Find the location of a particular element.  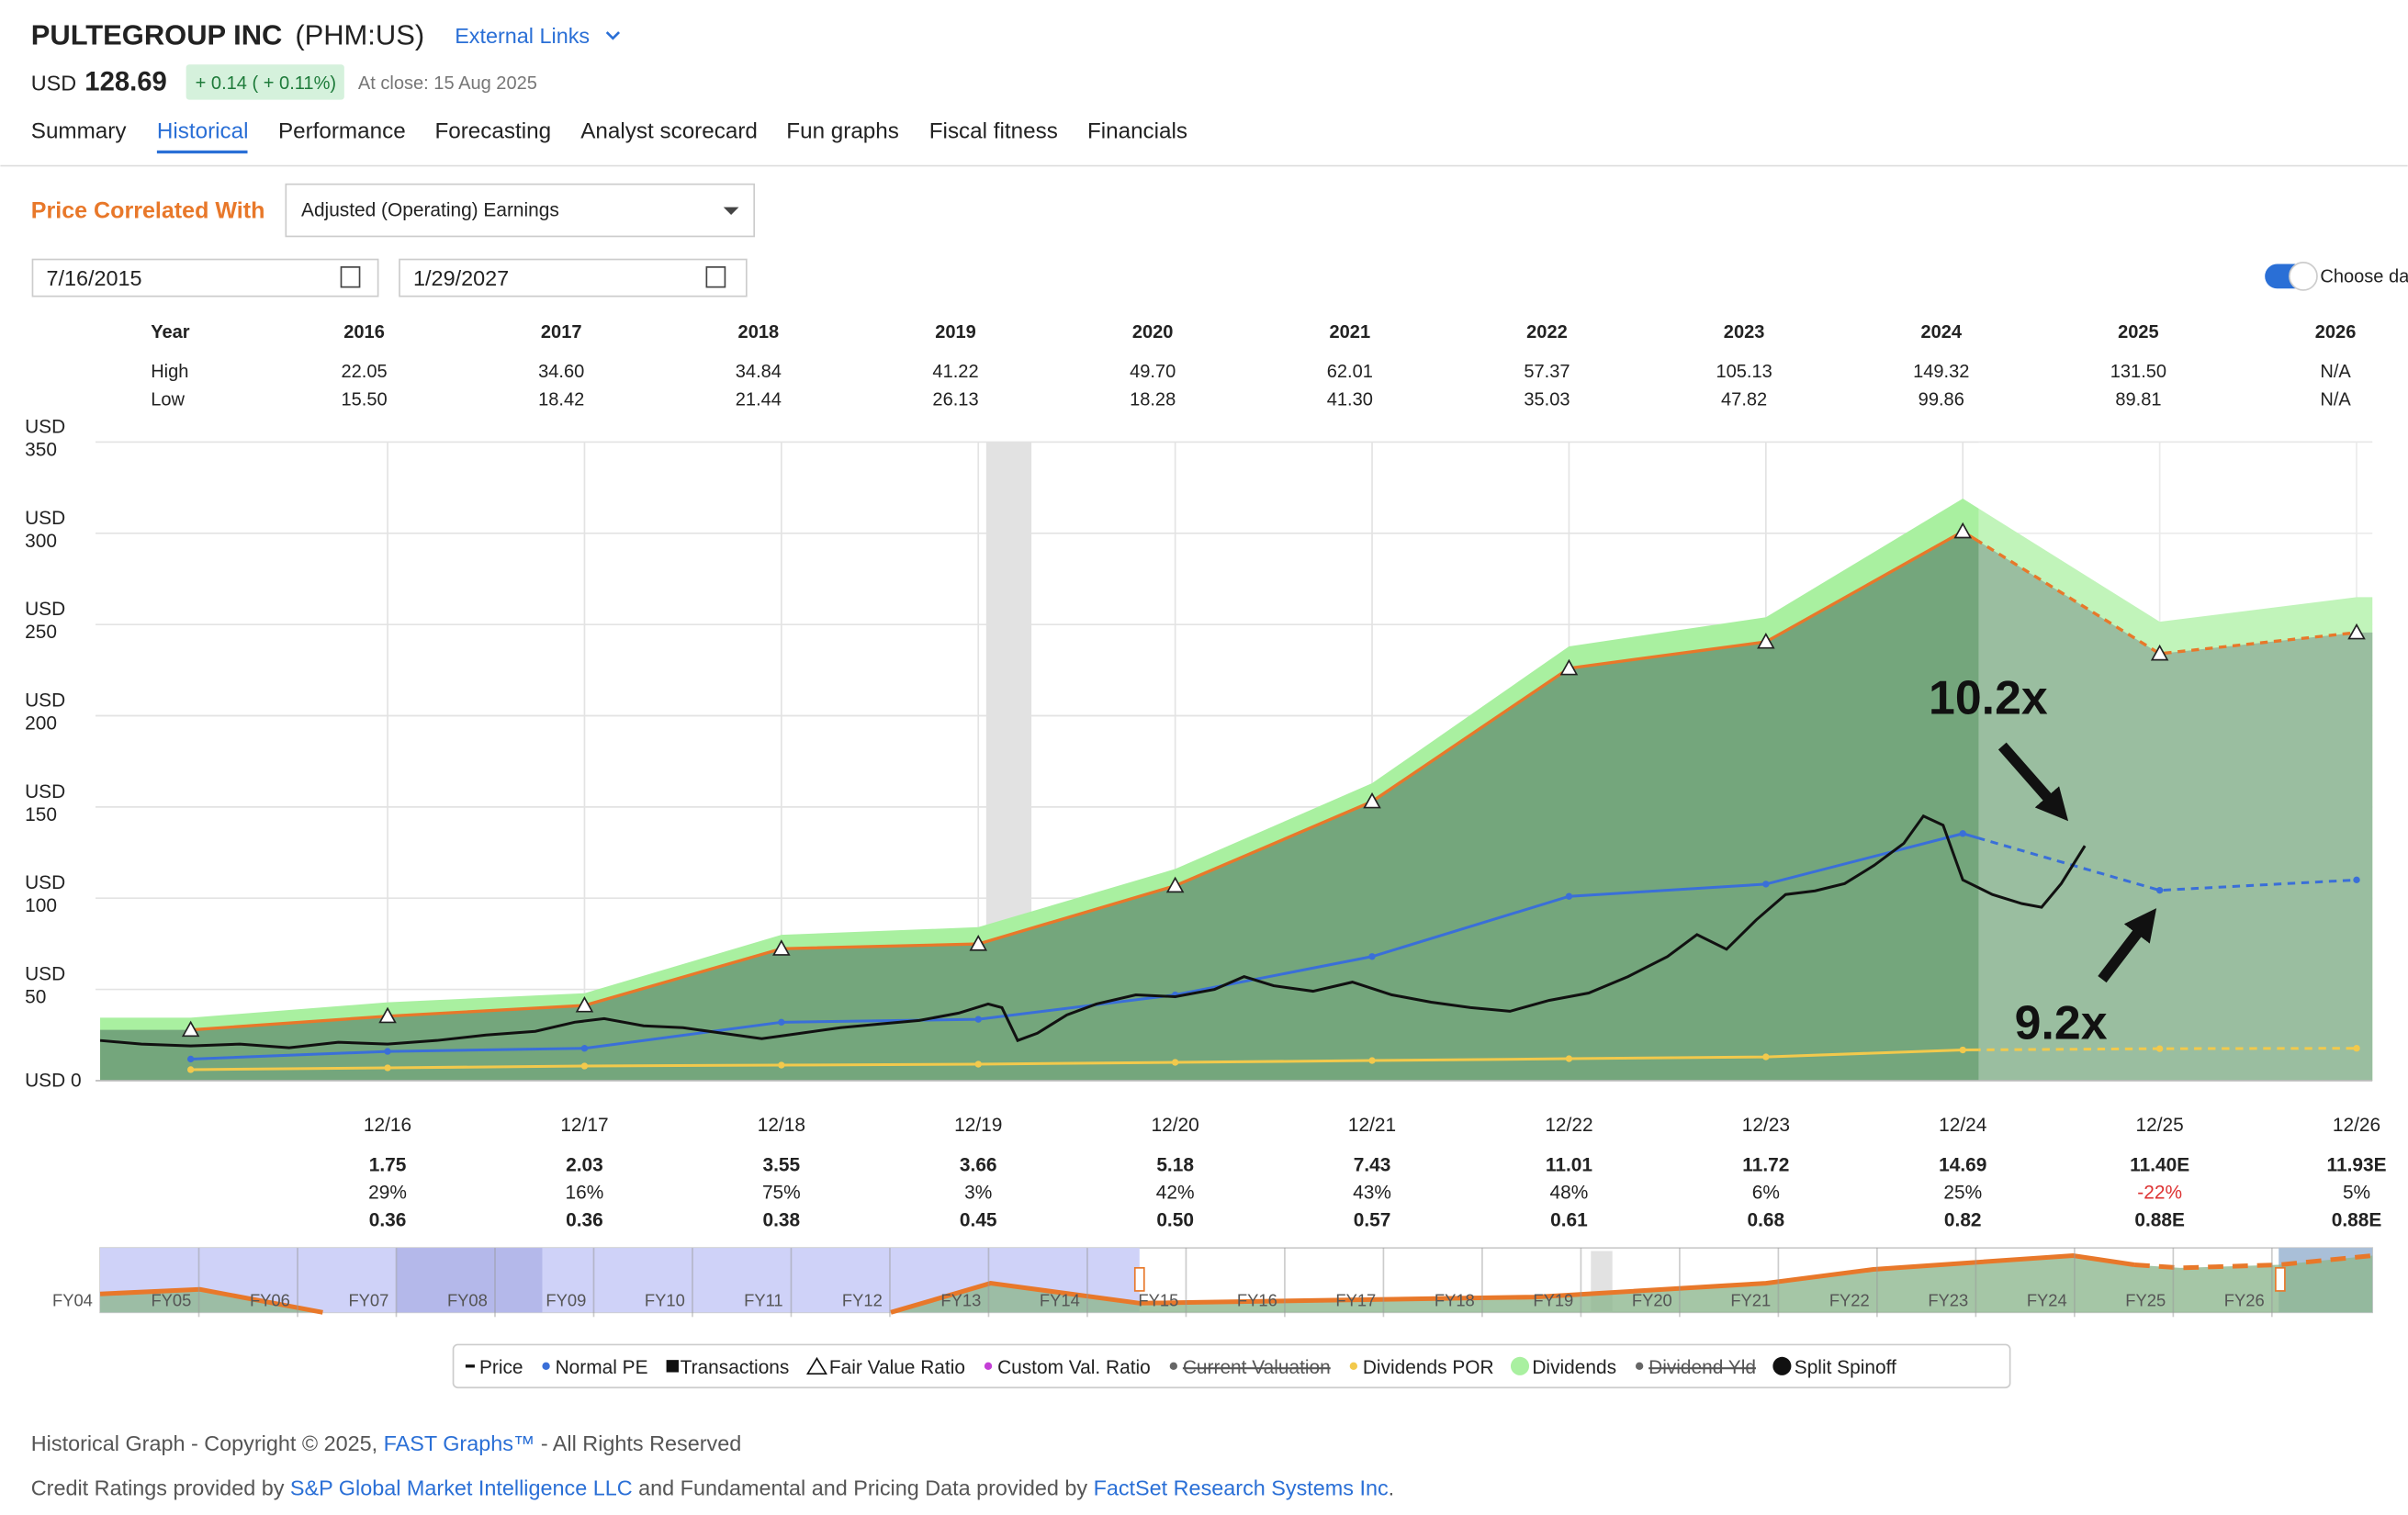

footer-text: Credit Ratings provided by is located at coordinates (160, 1488).